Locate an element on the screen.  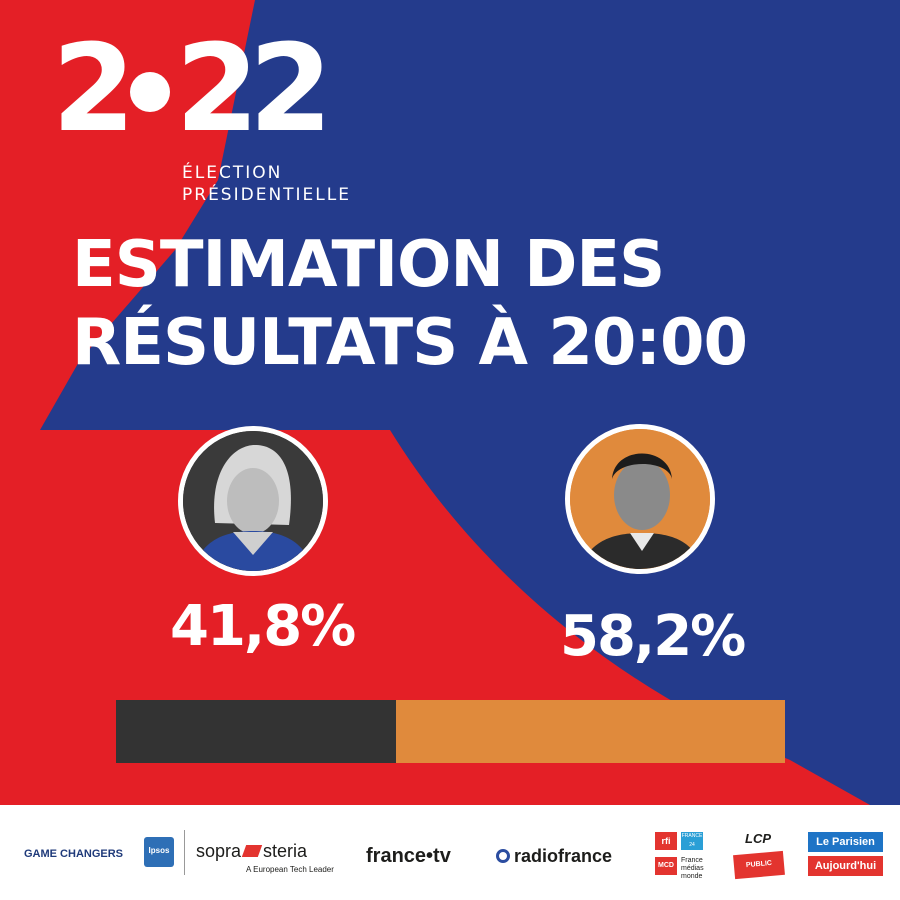
sopra-mark-icon is located at coordinates (252, 851).